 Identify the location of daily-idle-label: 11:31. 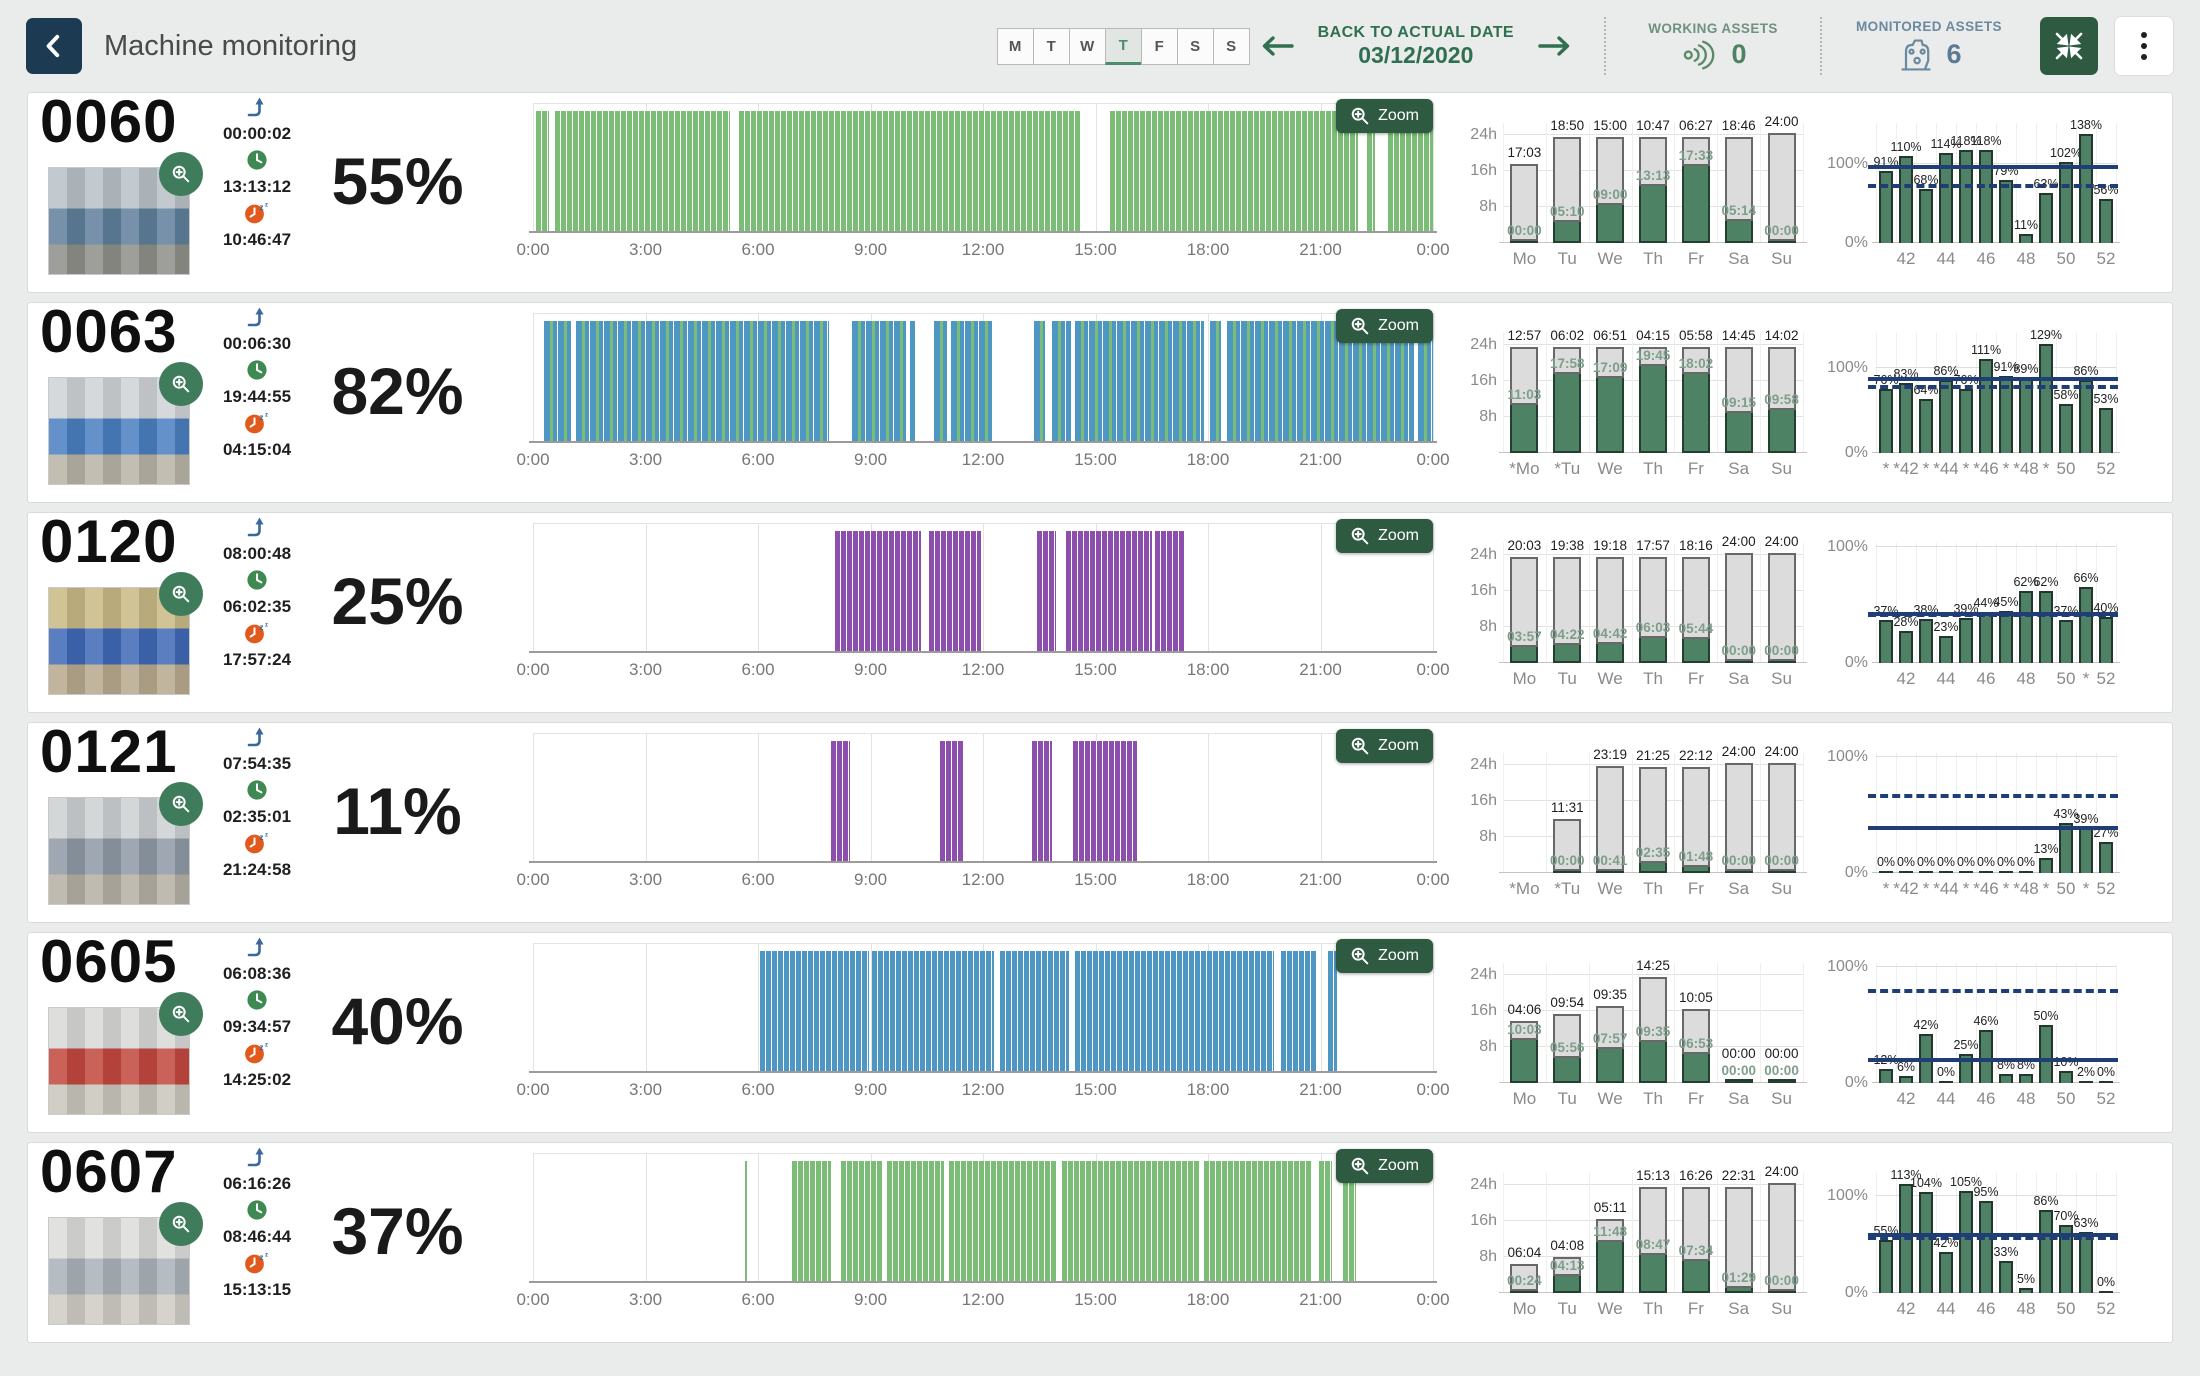
(1567, 808).